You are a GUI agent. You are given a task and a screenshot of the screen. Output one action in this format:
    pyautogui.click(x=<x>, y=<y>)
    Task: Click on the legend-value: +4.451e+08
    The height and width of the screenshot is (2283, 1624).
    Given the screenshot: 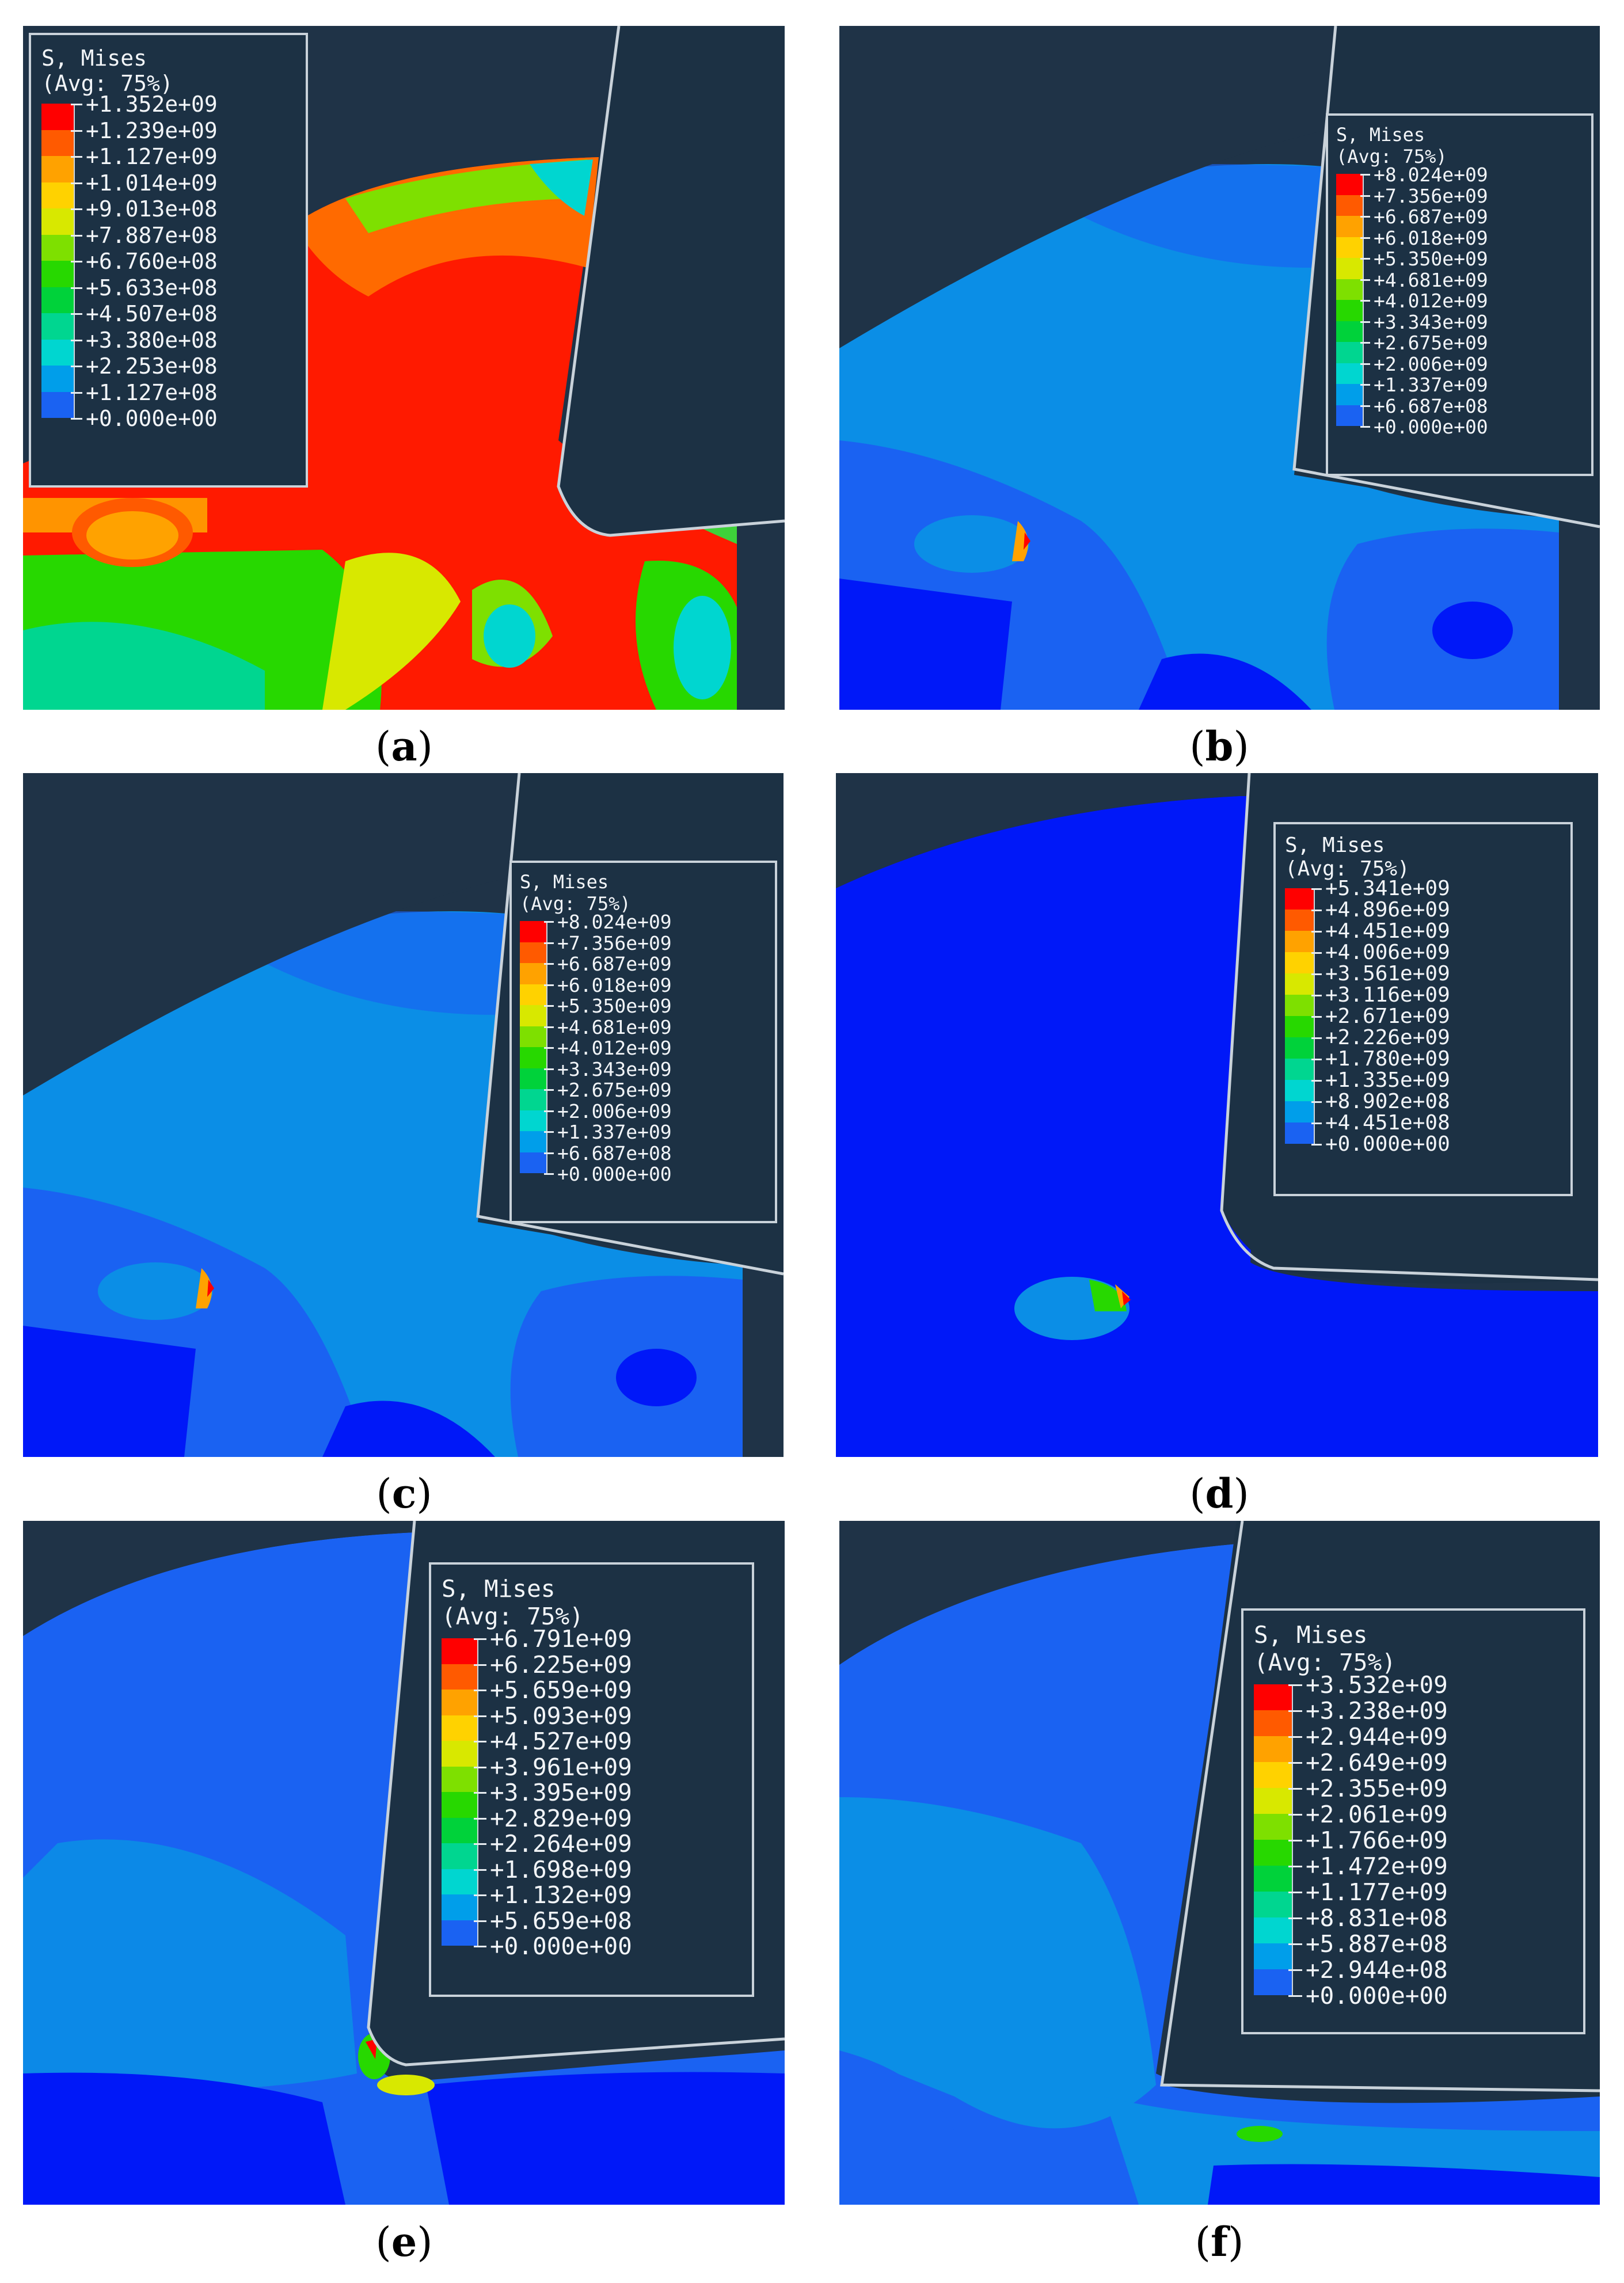 What is the action you would take?
    pyautogui.click(x=1387, y=1123)
    